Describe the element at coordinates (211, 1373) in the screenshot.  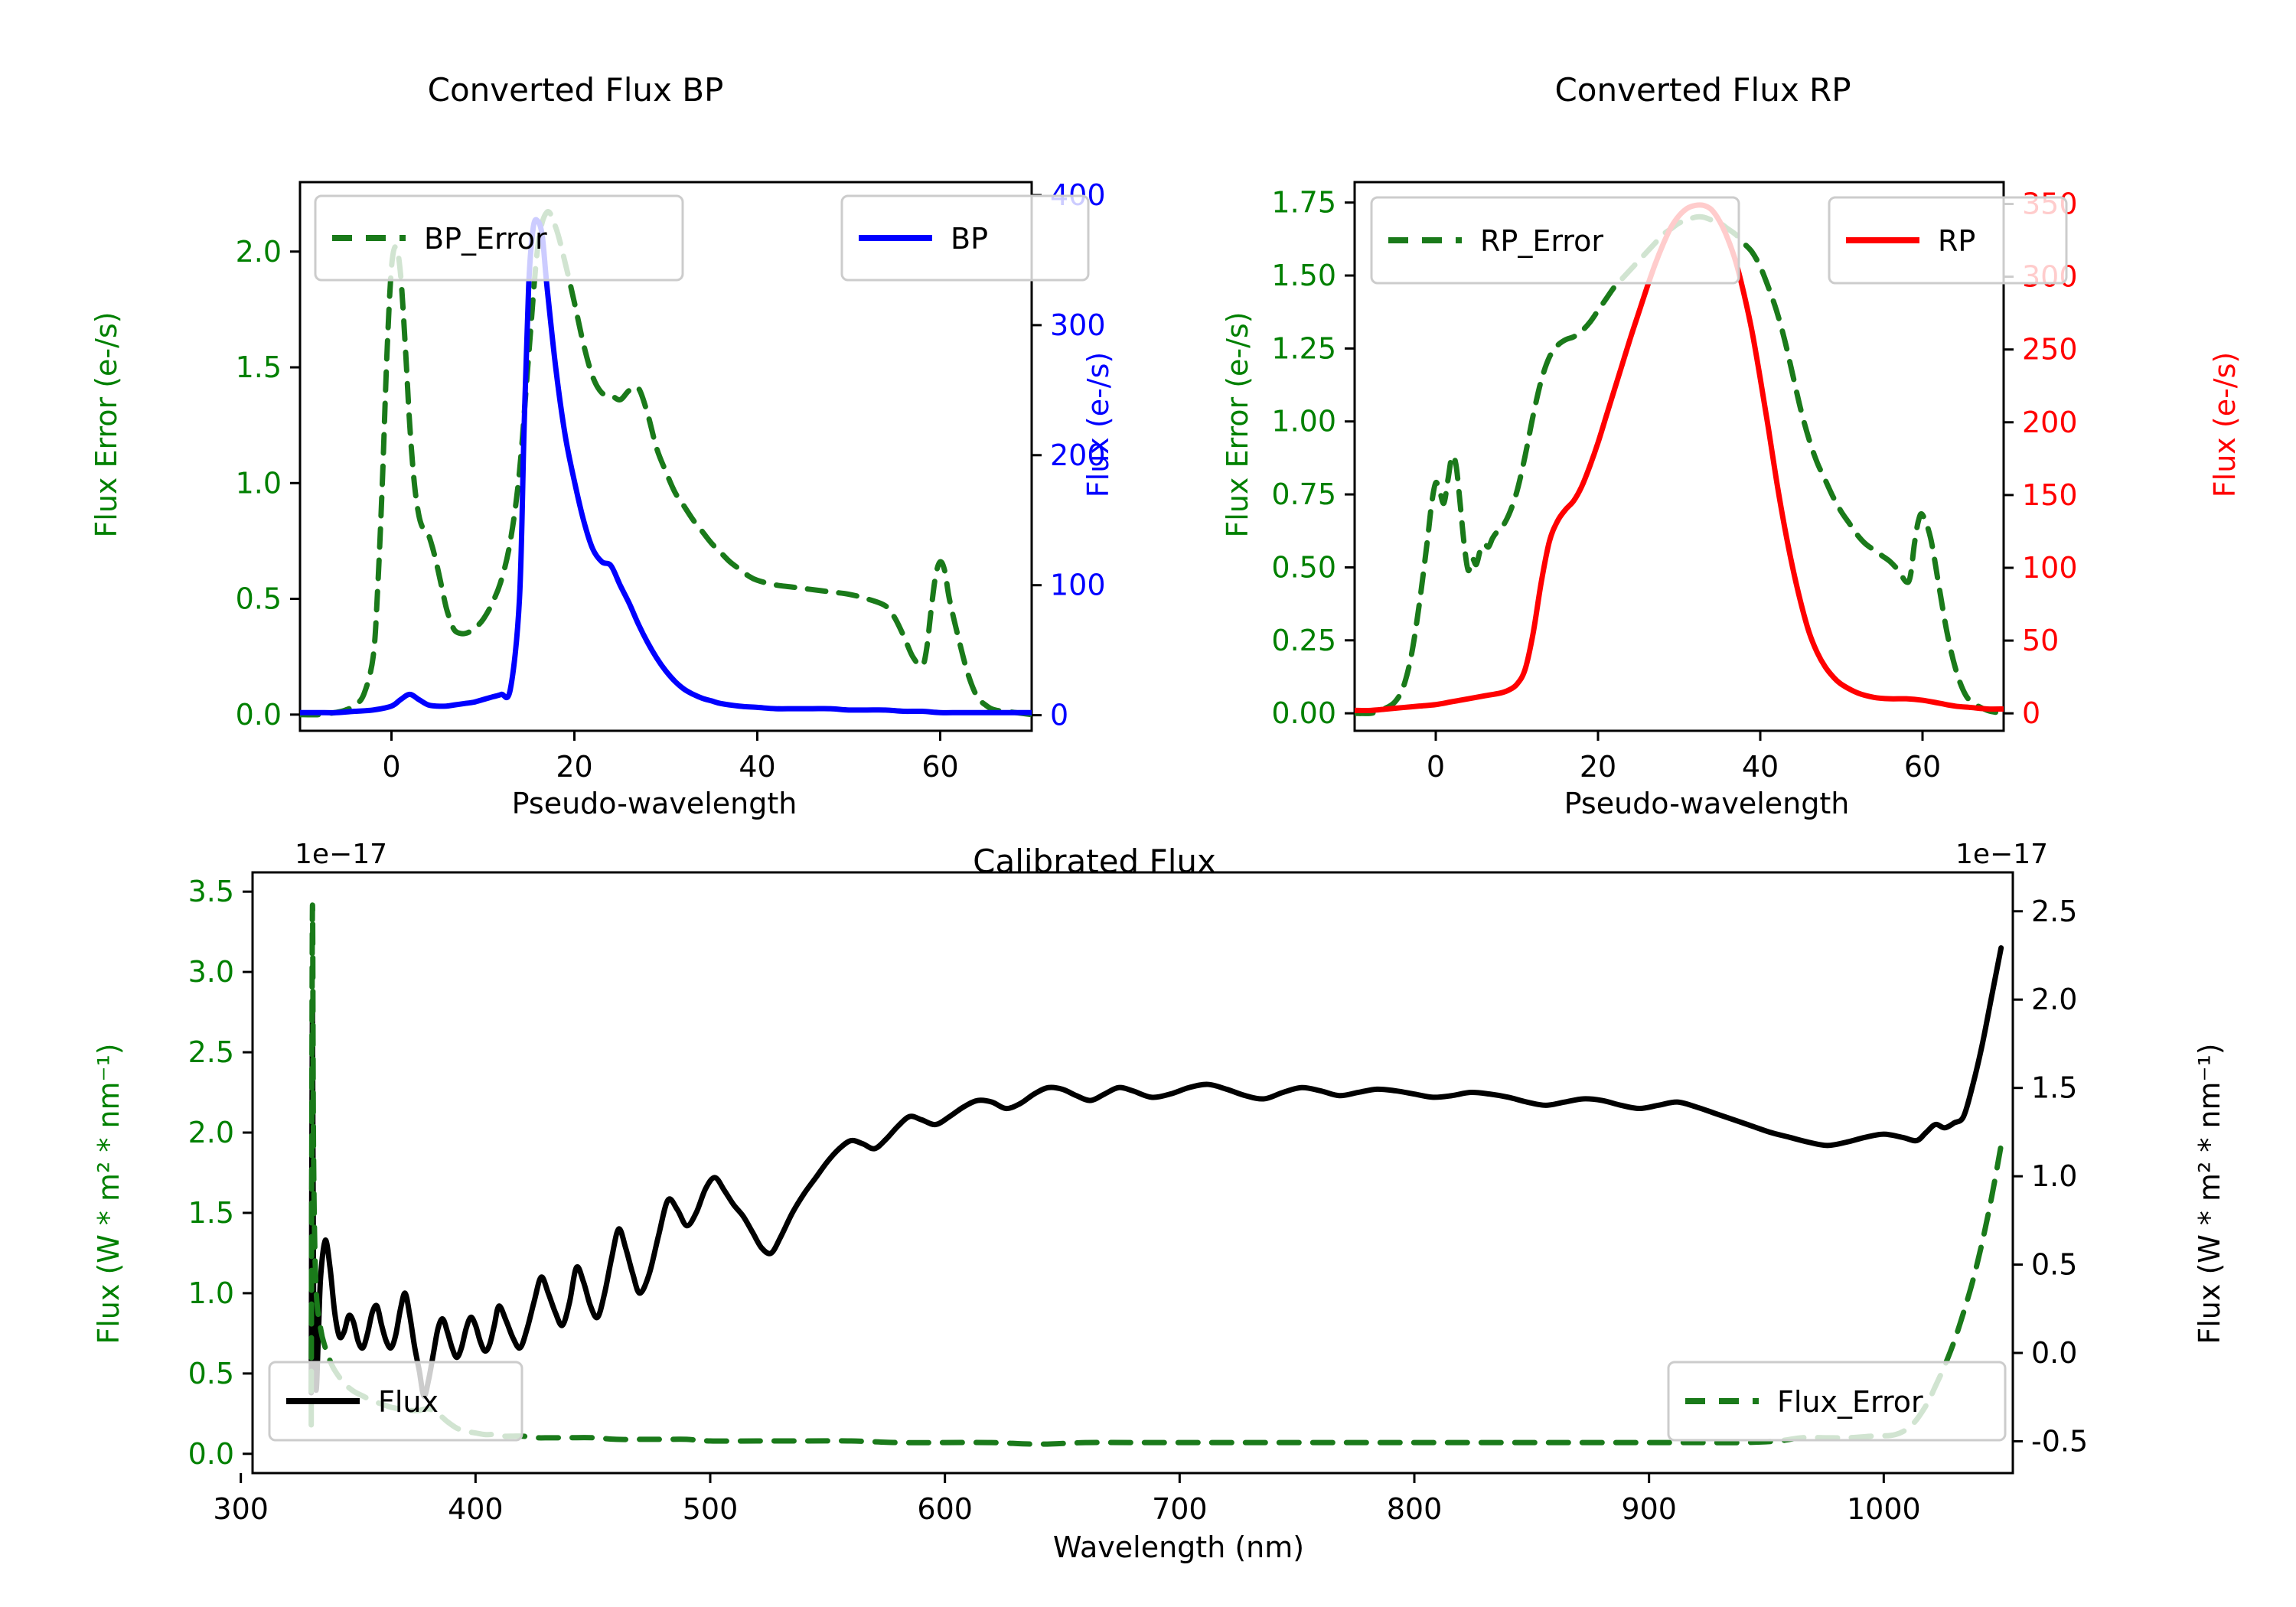
I see `cal-ytick-left-label: 0.5` at that location.